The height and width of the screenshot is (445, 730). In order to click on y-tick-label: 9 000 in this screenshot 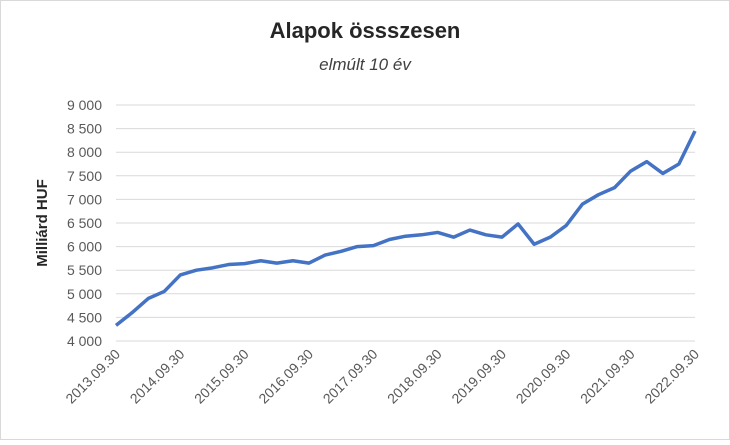, I will do `click(84, 105)`.